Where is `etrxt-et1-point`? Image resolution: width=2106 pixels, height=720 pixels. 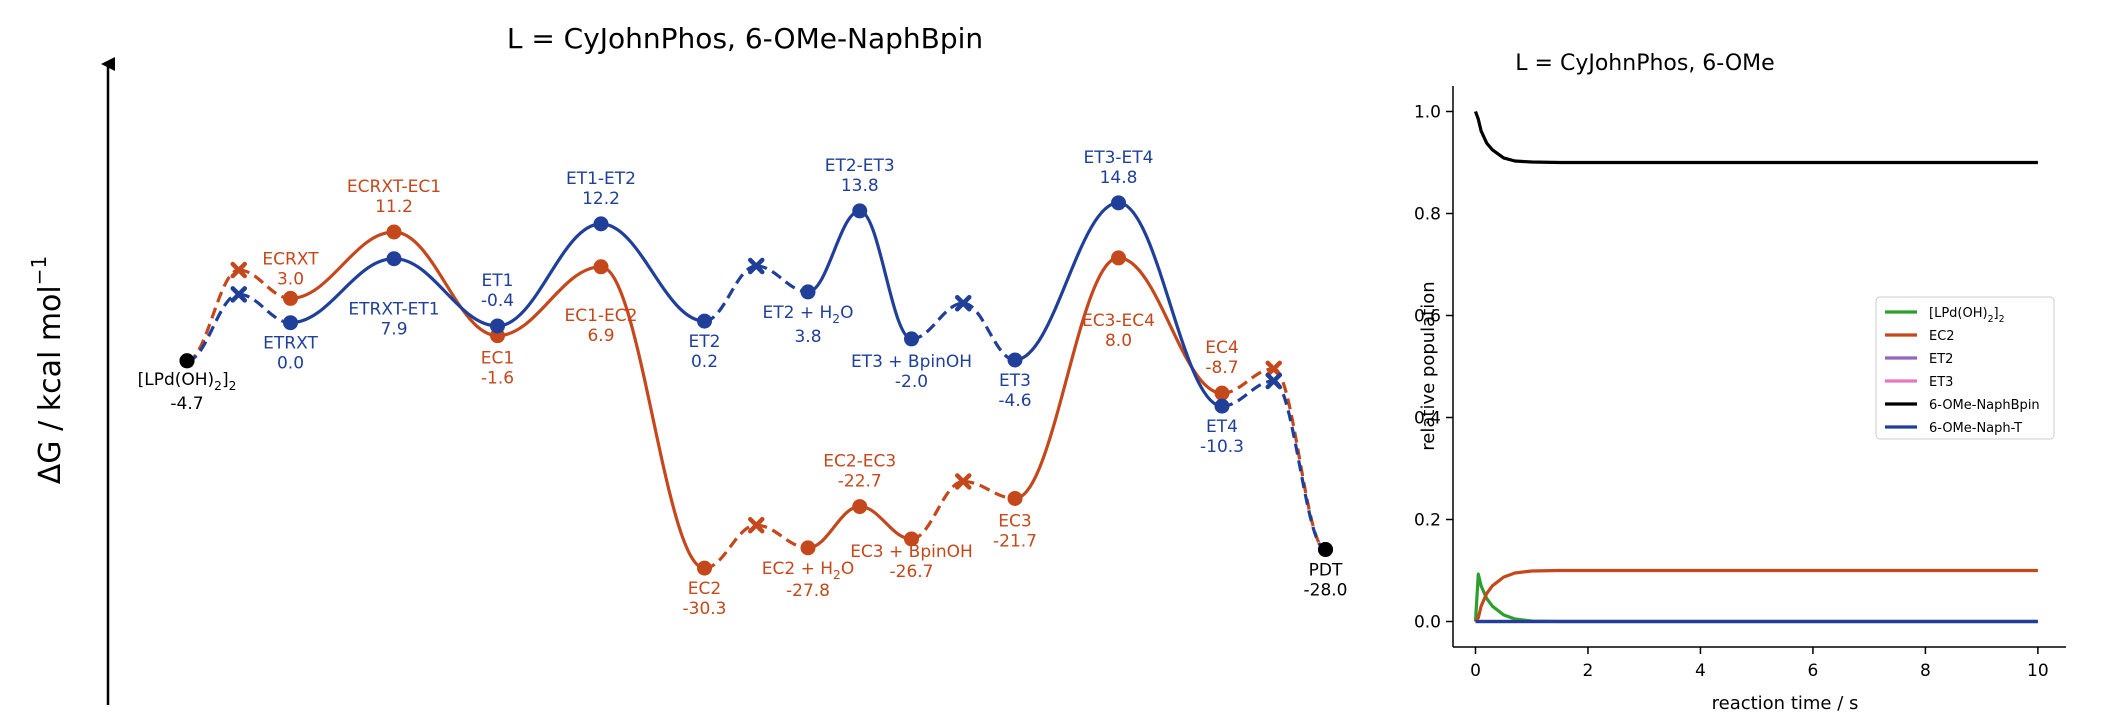 etrxt-et1-point is located at coordinates (394, 259).